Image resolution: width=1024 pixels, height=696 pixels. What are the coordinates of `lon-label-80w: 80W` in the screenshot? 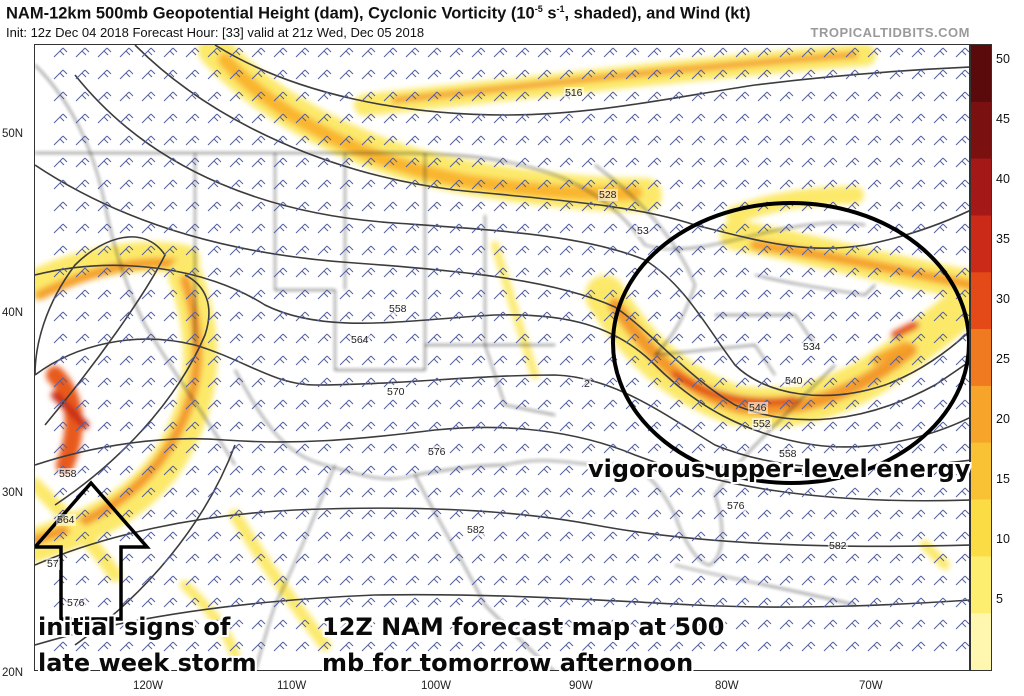 It's located at (727, 686).